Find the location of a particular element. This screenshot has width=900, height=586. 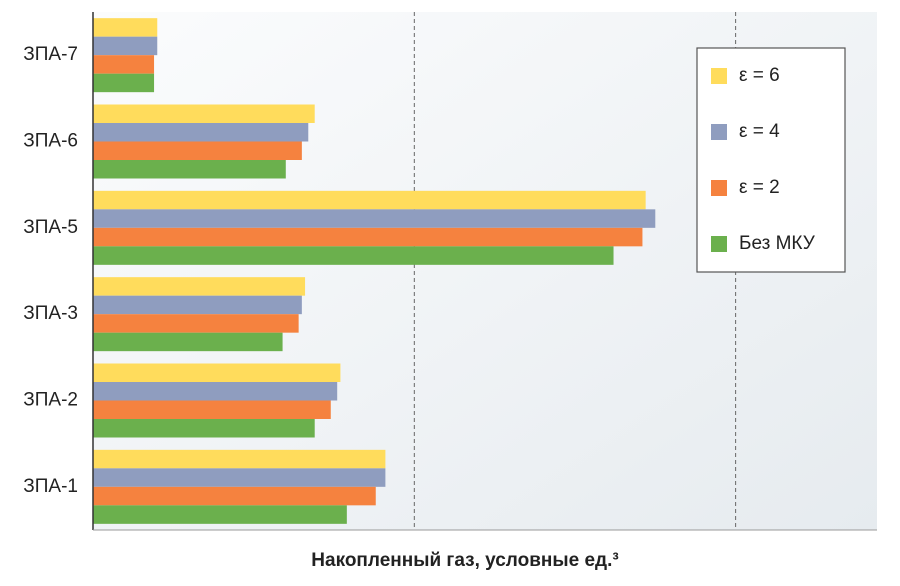

legend-label: ε = 6 is located at coordinates (759, 75).